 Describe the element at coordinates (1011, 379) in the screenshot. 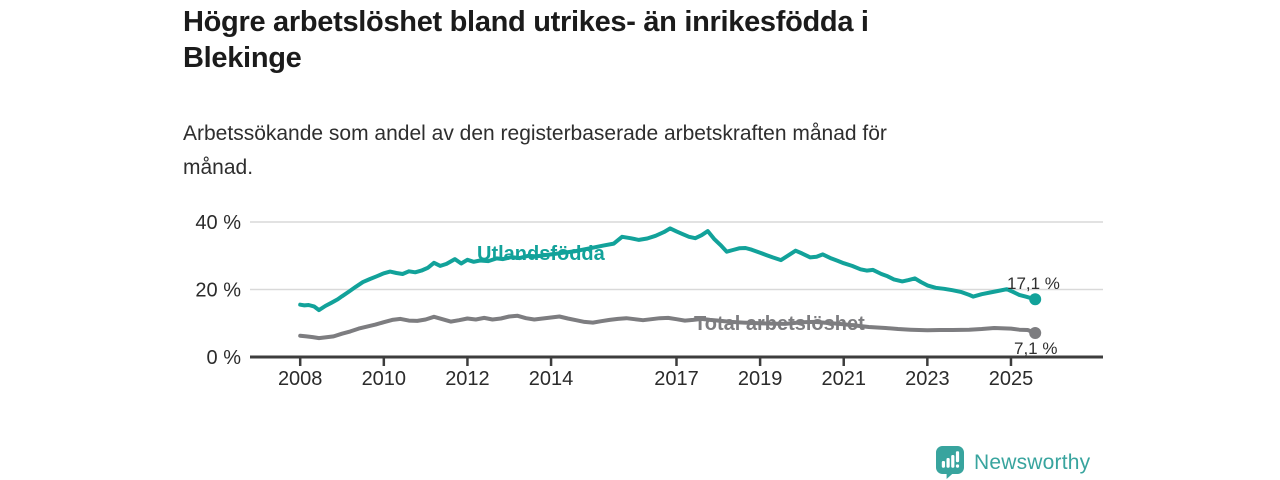

I see `x-axis-tick-label: 2025` at that location.